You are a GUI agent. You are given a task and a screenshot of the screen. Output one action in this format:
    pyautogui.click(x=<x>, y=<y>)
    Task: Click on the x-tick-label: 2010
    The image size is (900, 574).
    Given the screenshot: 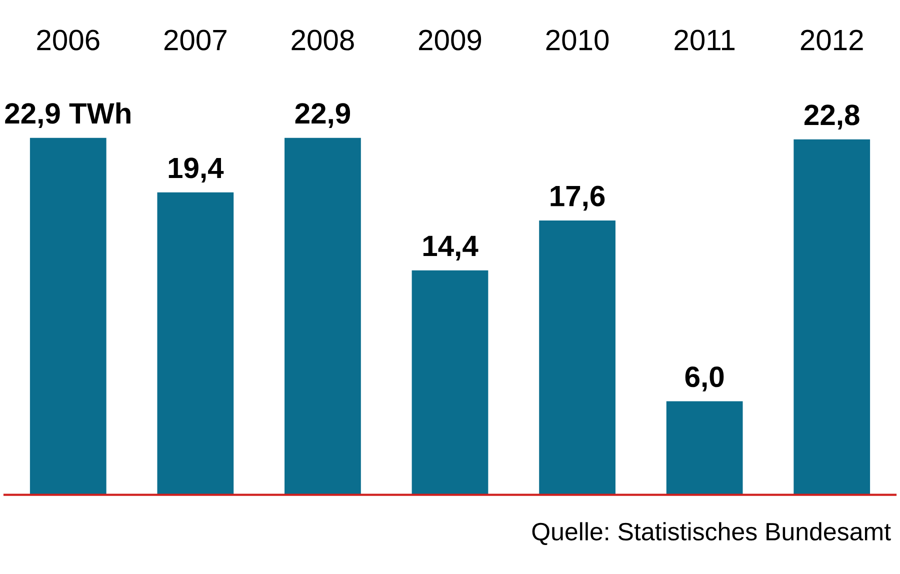 What is the action you would take?
    pyautogui.click(x=577, y=40)
    